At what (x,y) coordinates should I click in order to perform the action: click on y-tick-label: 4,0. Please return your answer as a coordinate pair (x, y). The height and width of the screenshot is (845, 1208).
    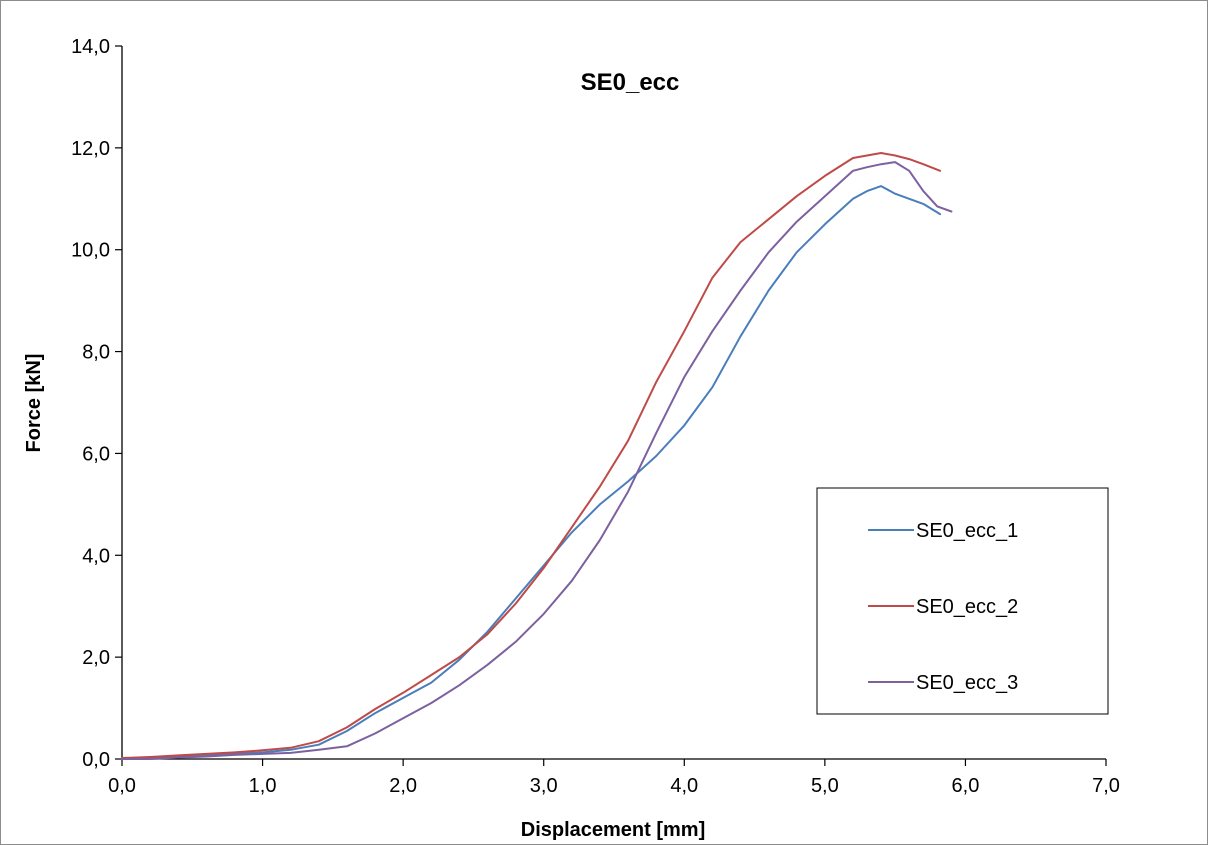
    Looking at the image, I should click on (96, 556).